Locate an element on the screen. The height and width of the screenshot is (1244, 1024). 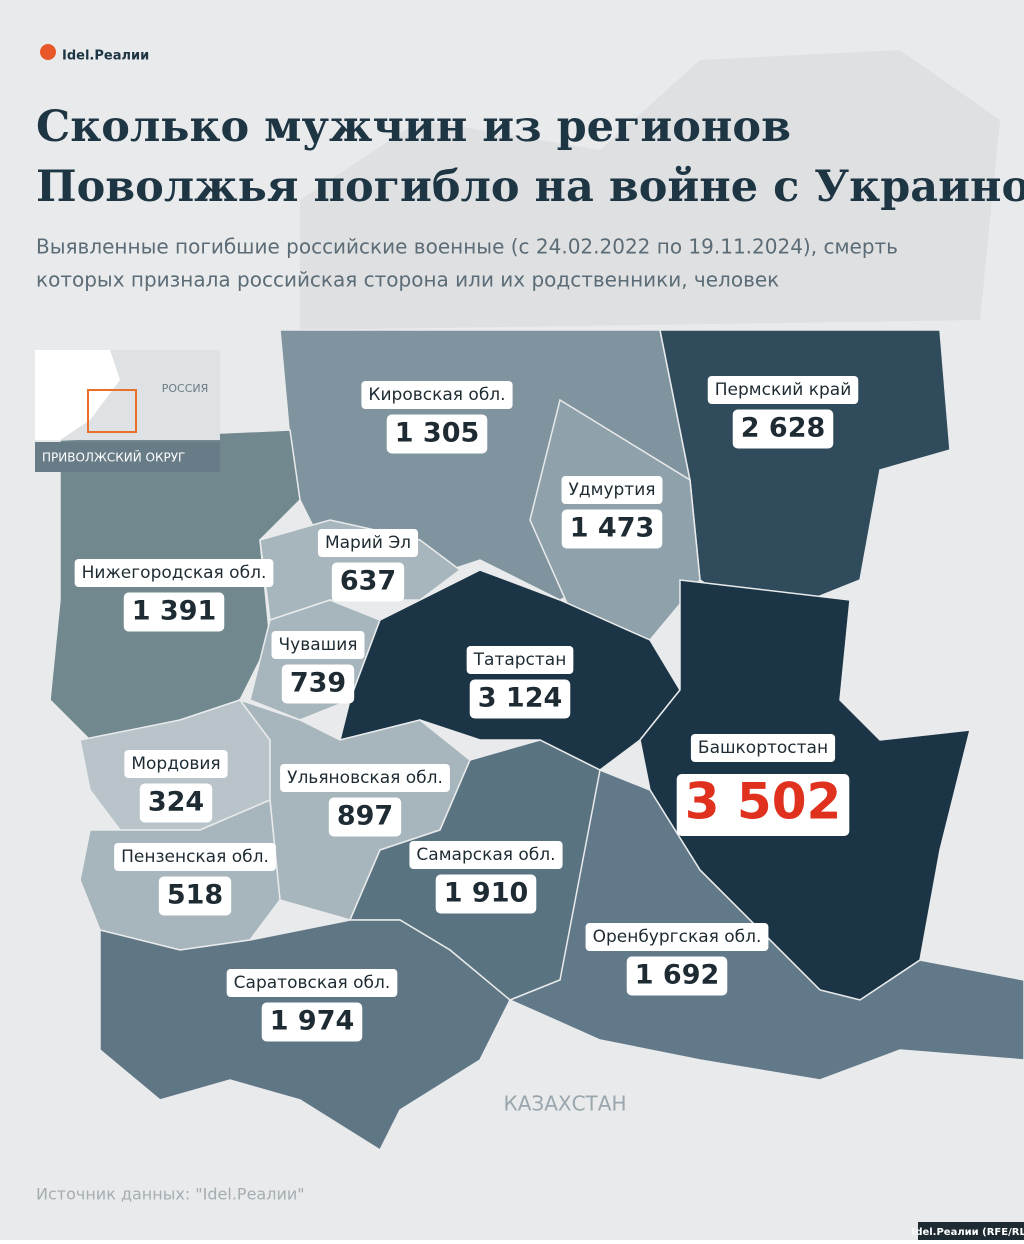
logo-text: Idel.Реалии is located at coordinates (105, 56).